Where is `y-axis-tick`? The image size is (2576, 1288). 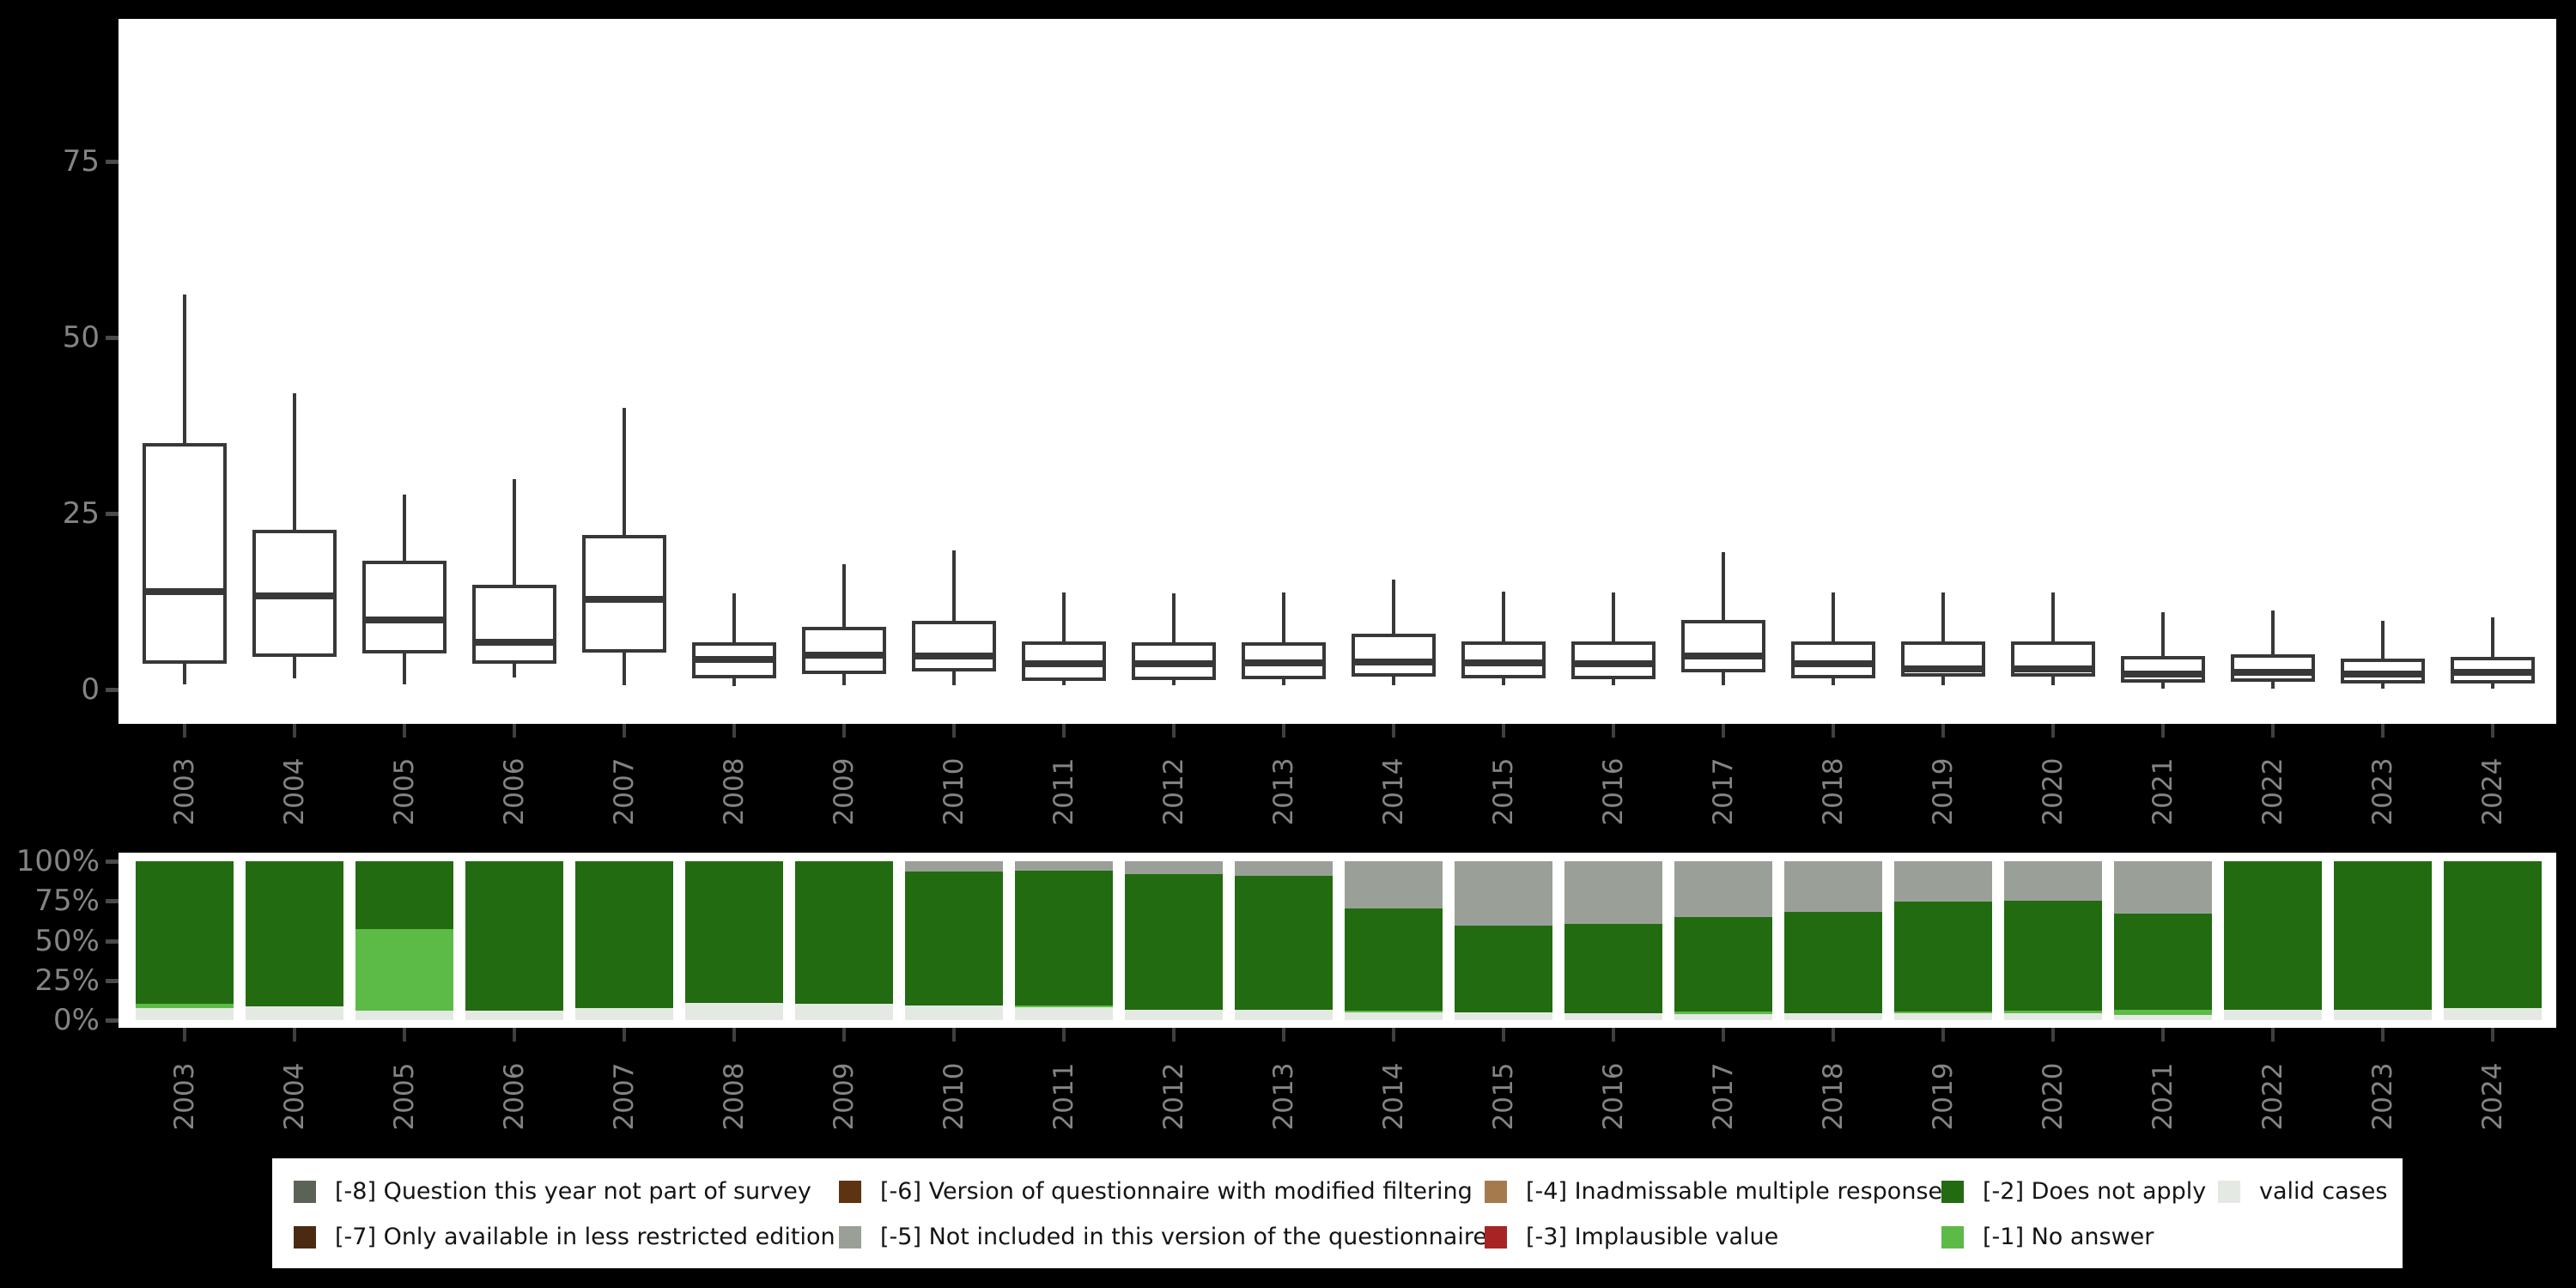
y-axis-tick is located at coordinates (112, 162).